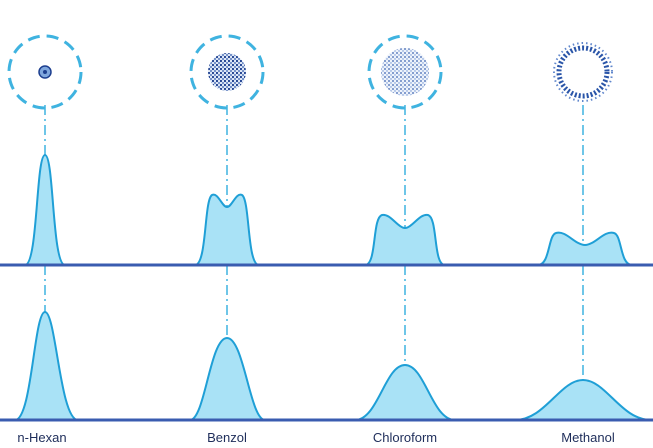 This screenshot has height=448, width=653. What do you see at coordinates (227, 437) in the screenshot?
I see `label: Benzol` at bounding box center [227, 437].